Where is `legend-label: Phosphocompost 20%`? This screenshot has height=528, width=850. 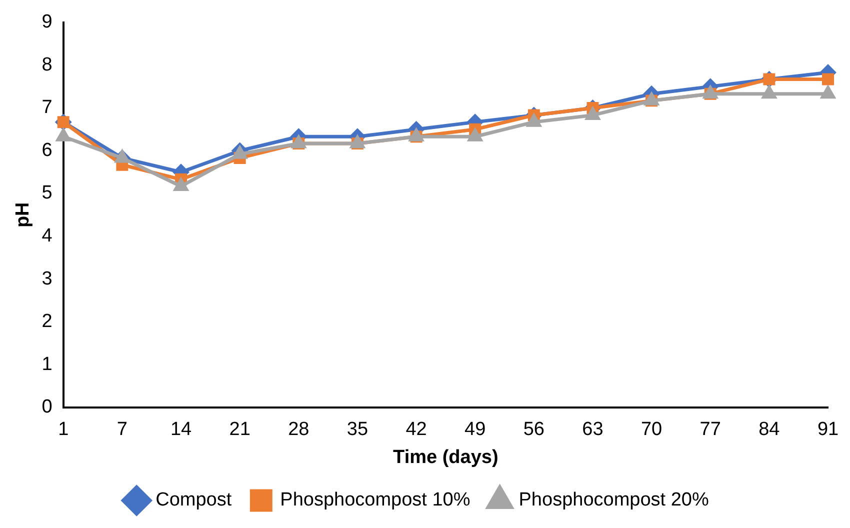 legend-label: Phosphocompost 20% is located at coordinates (613, 500).